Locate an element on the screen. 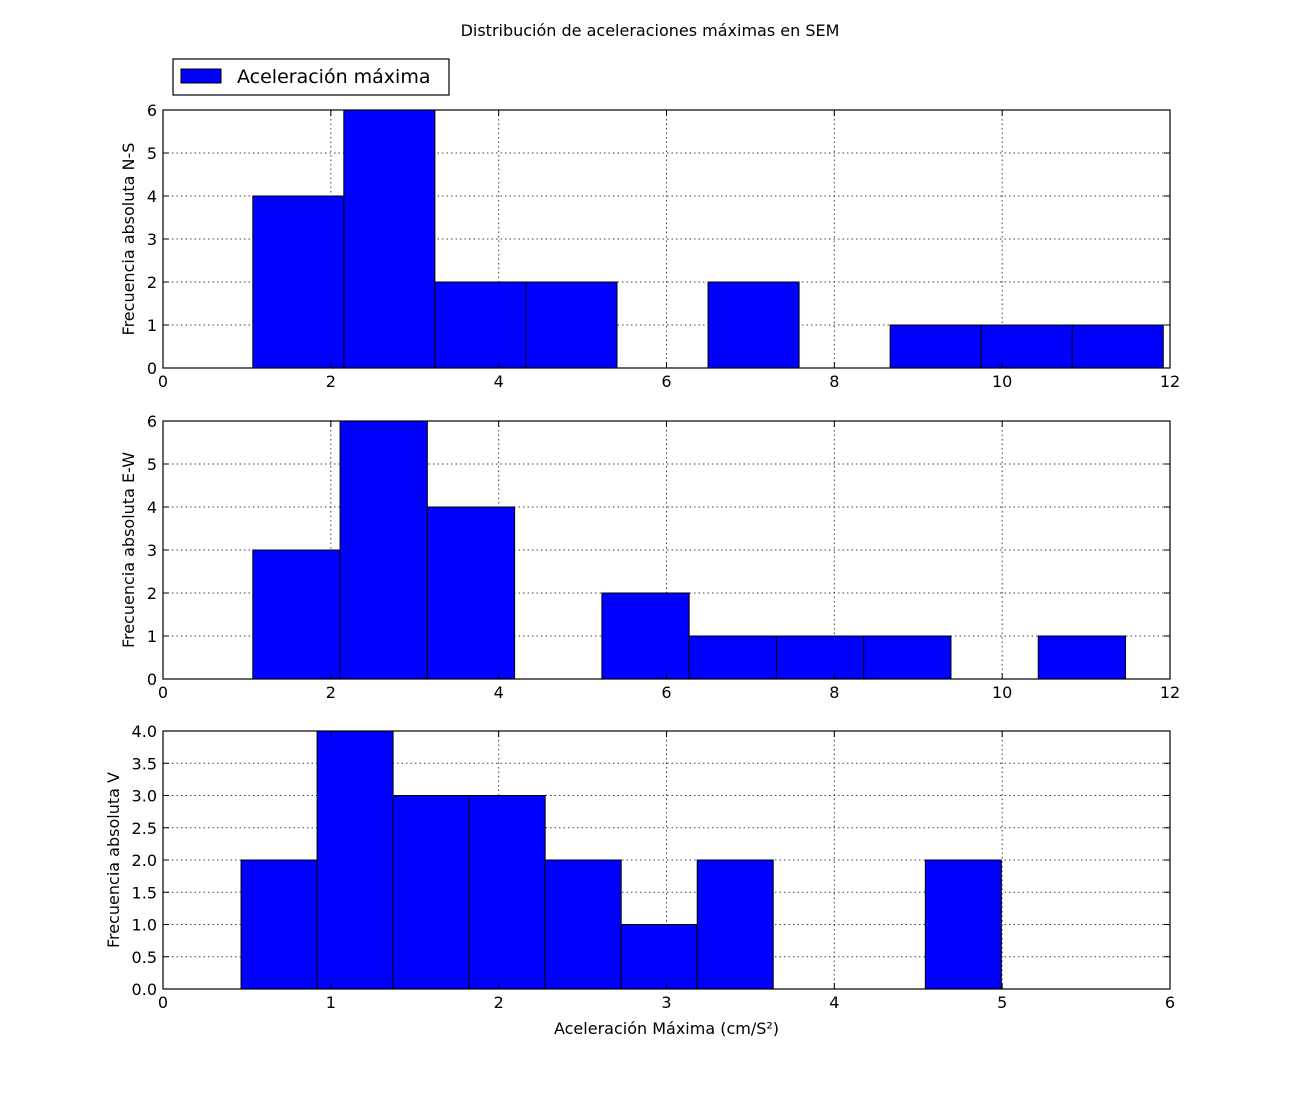 Image resolution: width=1300 pixels, height=1100 pixels. y-tick-label: 1.0 is located at coordinates (144, 925).